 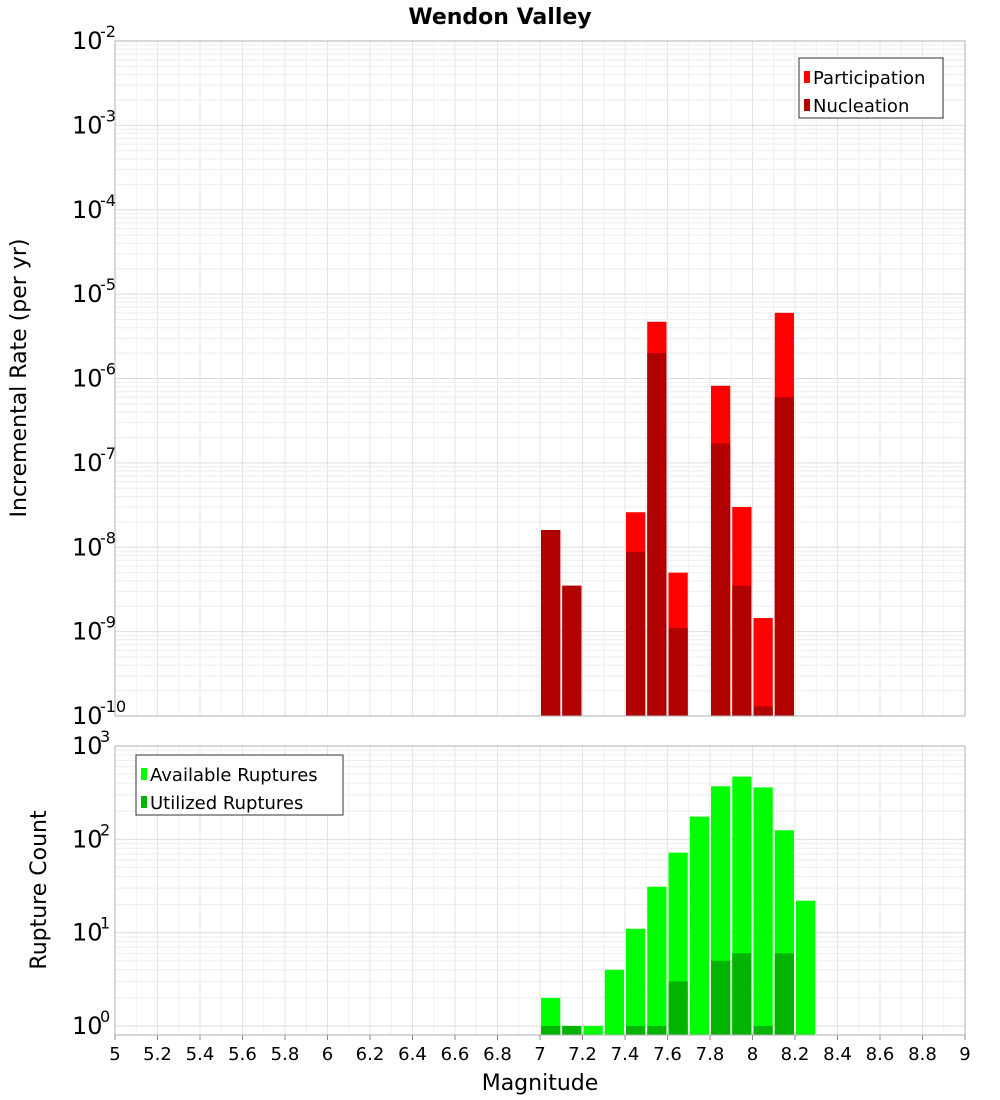 I want to click on svg-text: -10, so click(x=113, y=706).